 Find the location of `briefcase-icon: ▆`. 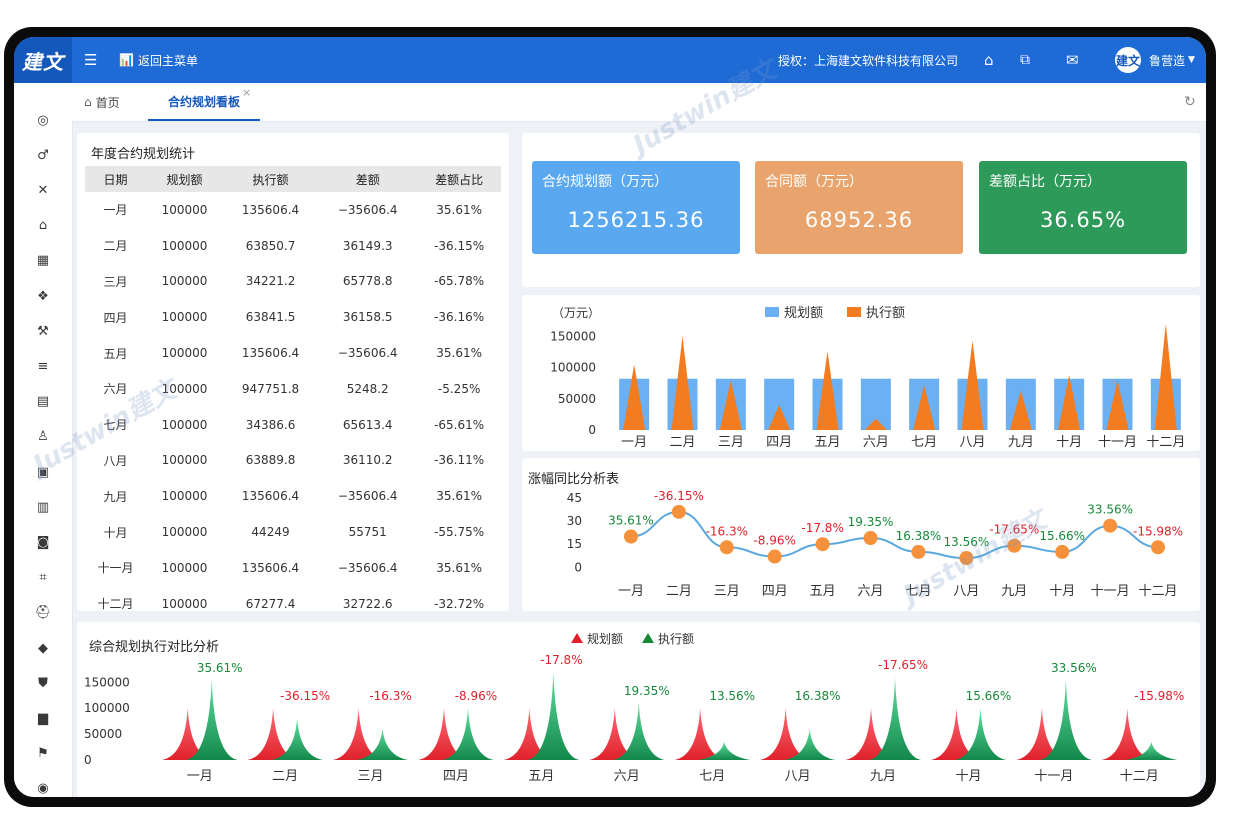

briefcase-icon: ▆ is located at coordinates (43, 718).